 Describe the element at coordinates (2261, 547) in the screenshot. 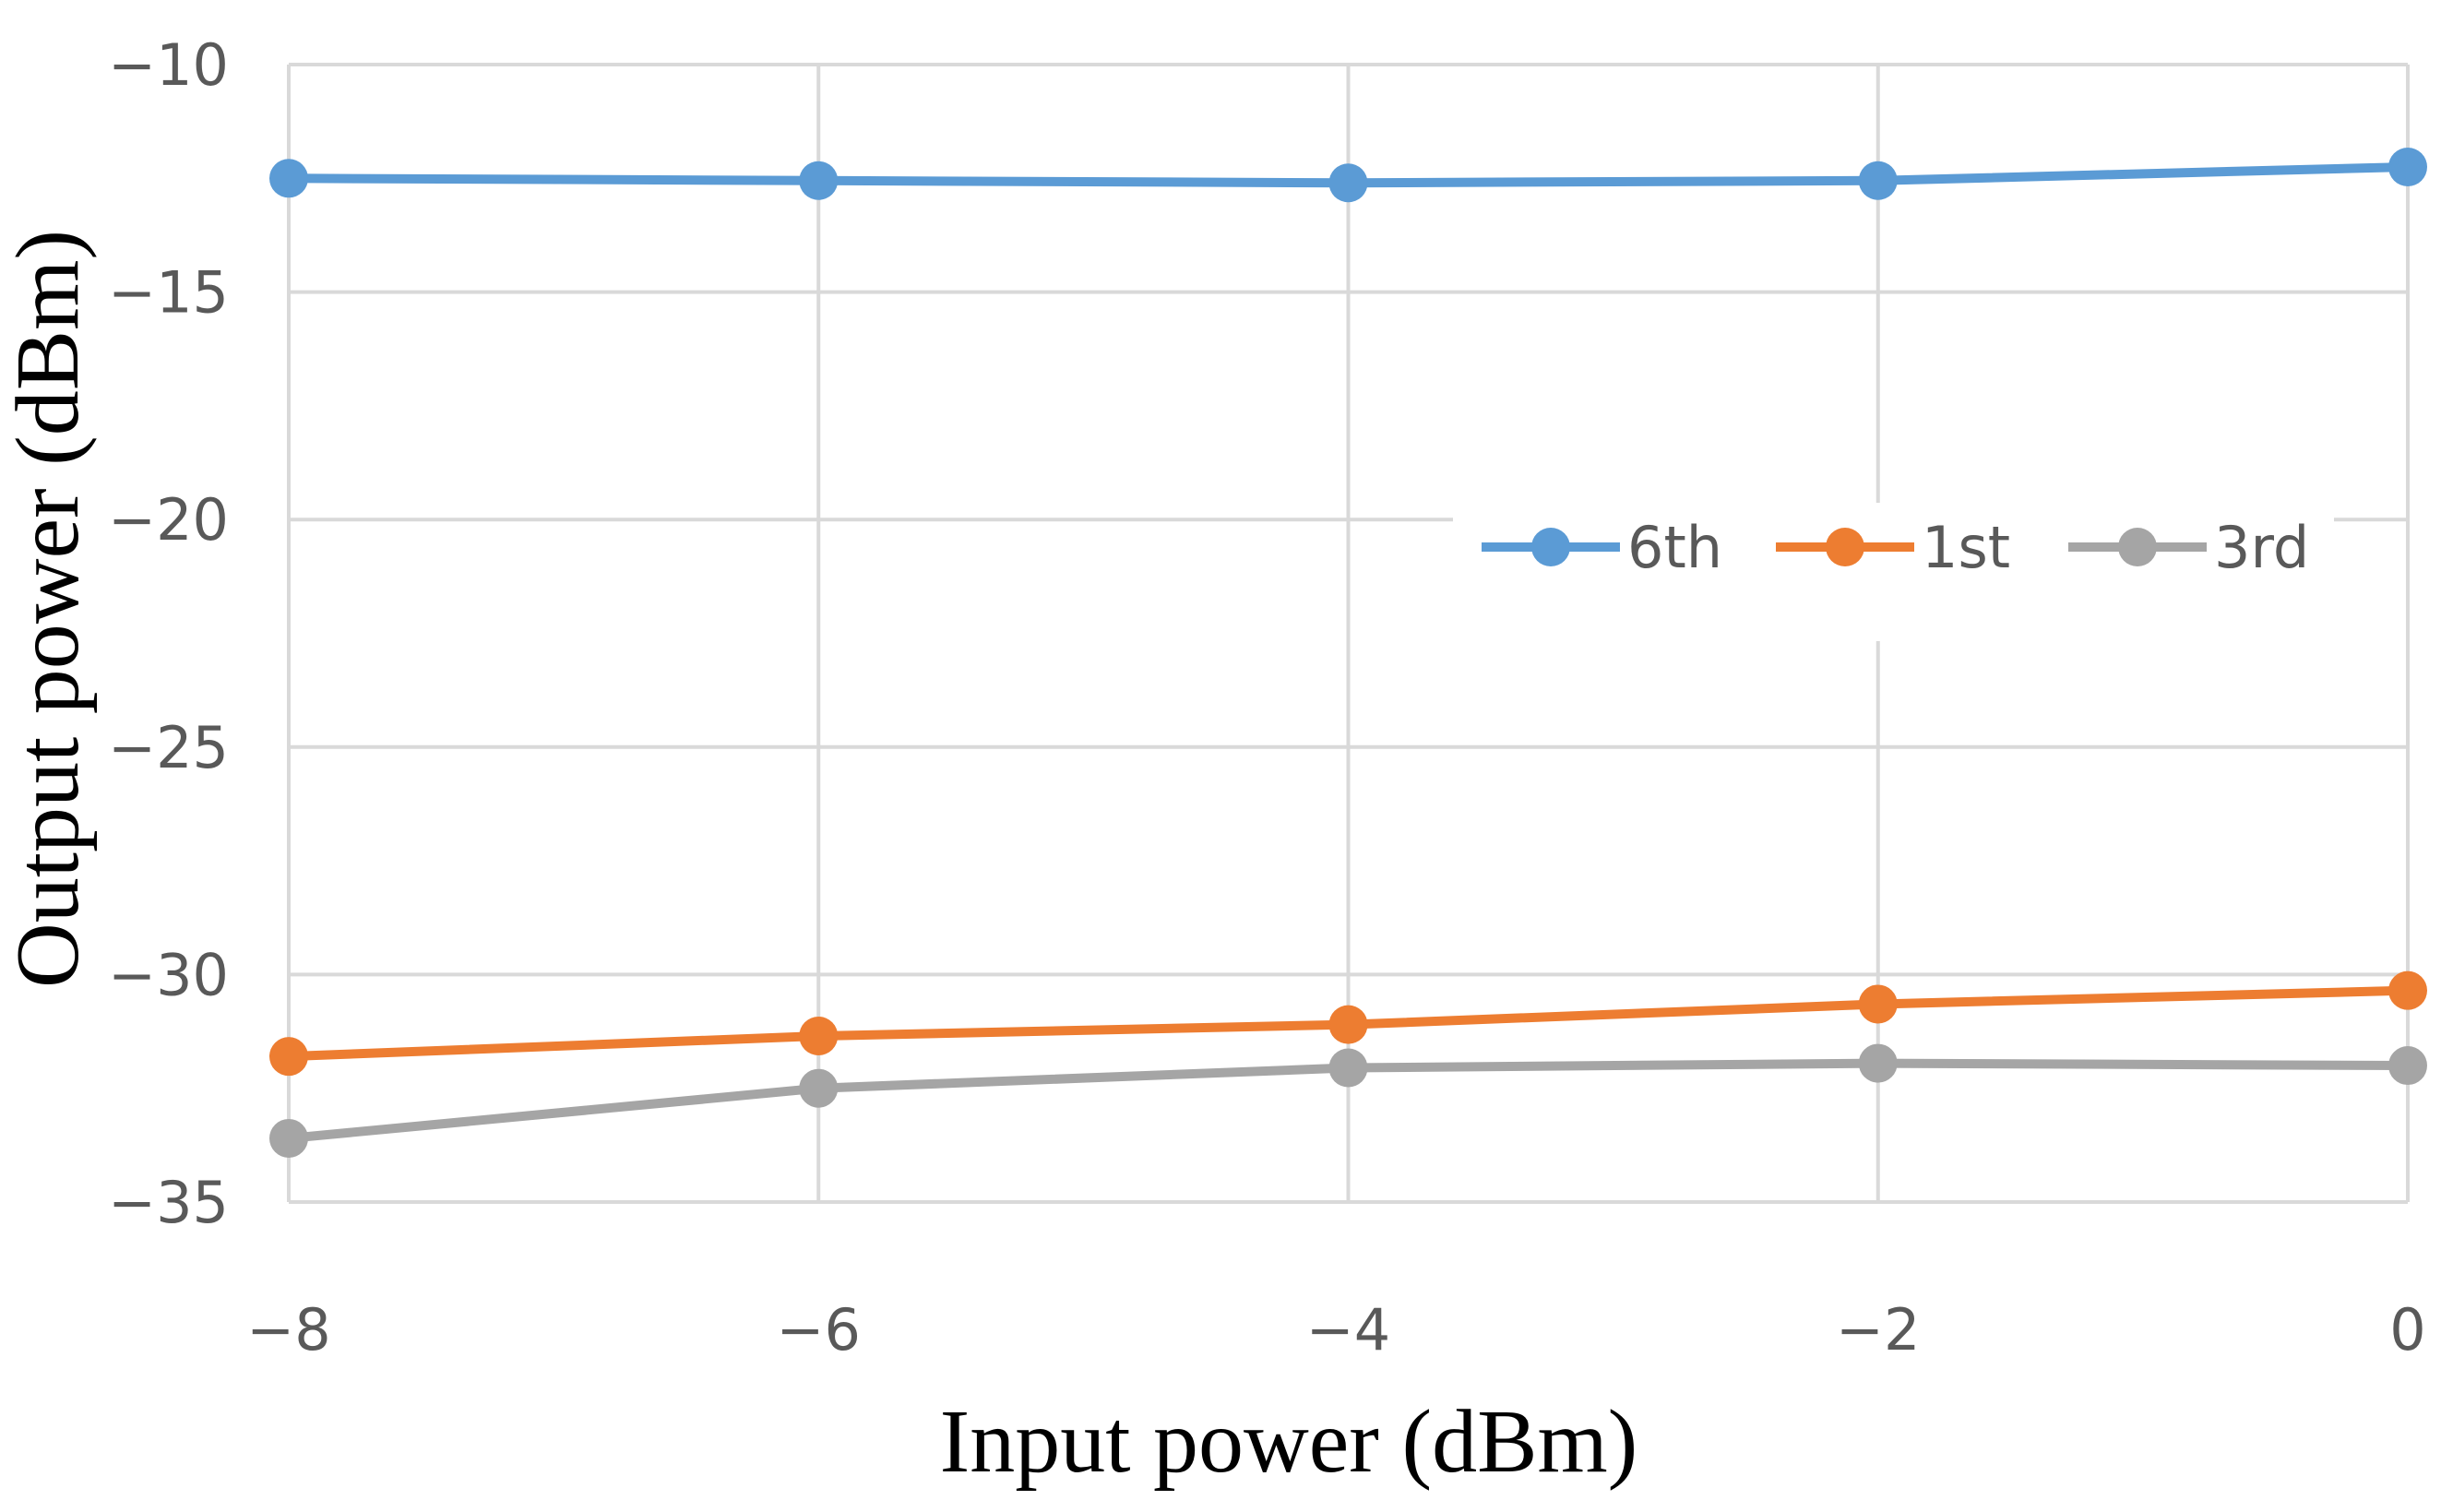

I see `legend-label: 3rd` at that location.